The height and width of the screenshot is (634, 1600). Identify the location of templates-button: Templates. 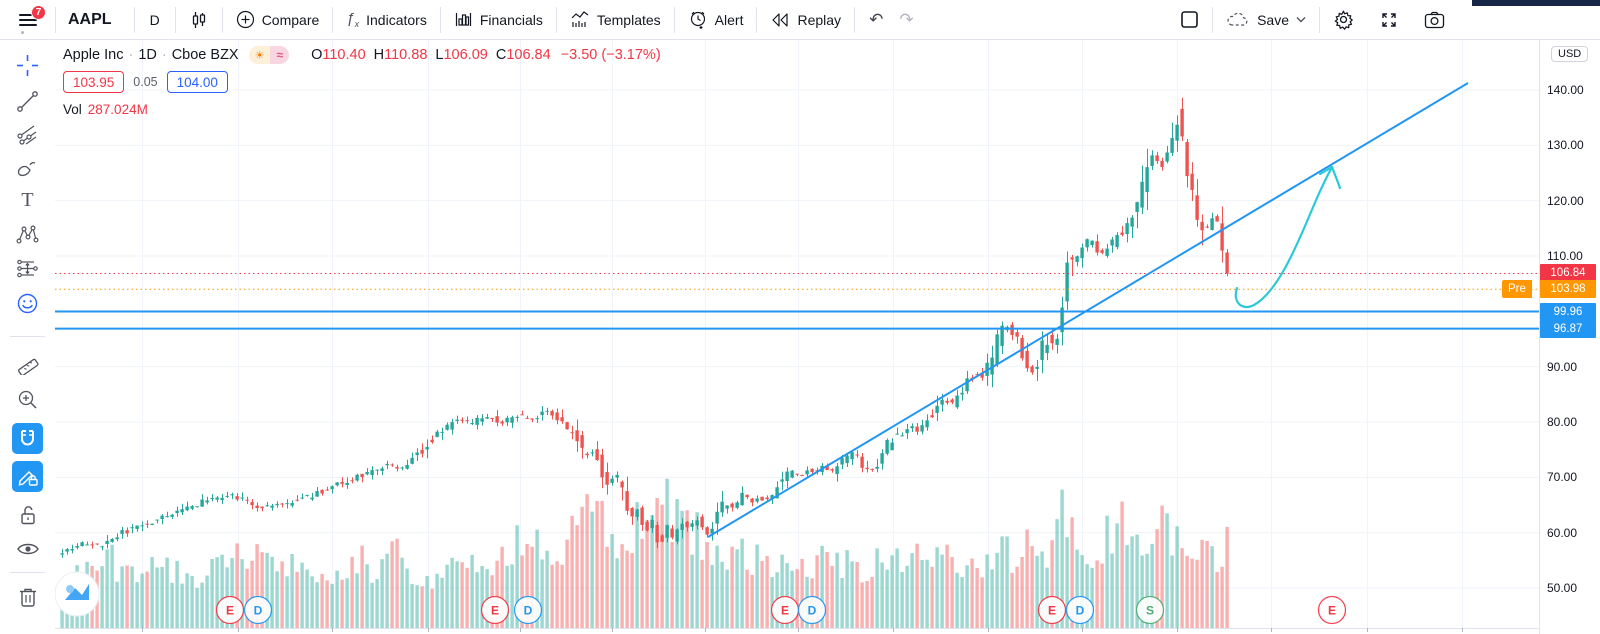
(615, 20).